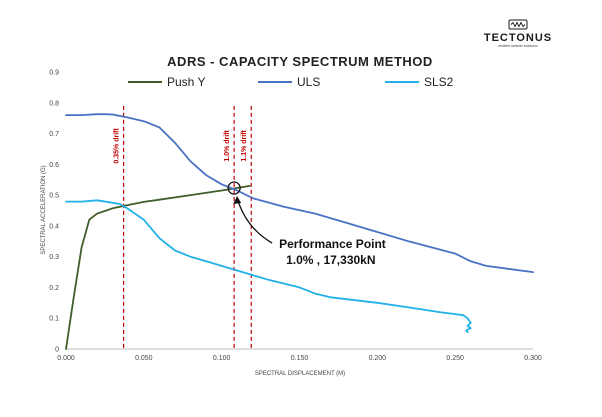  What do you see at coordinates (300, 374) in the screenshot?
I see `x-axis-title: SPECTRAL DISPLACEMENT (M)` at bounding box center [300, 374].